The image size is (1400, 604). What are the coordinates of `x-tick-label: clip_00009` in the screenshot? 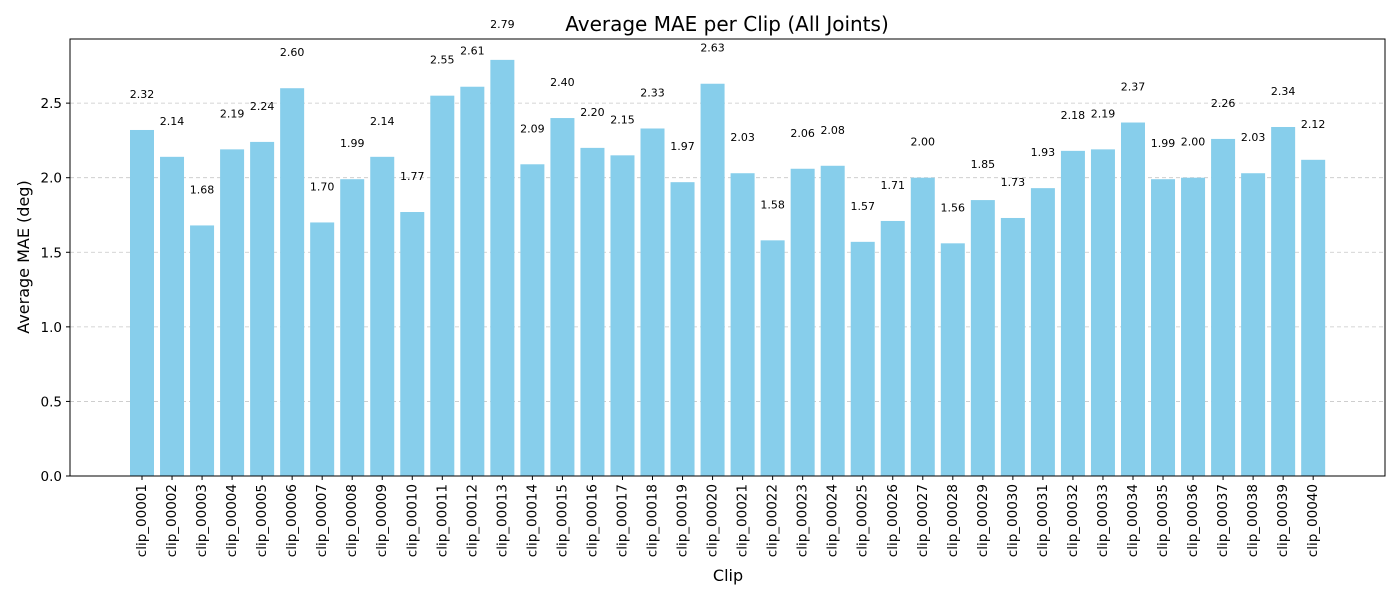 It's located at (382, 520).